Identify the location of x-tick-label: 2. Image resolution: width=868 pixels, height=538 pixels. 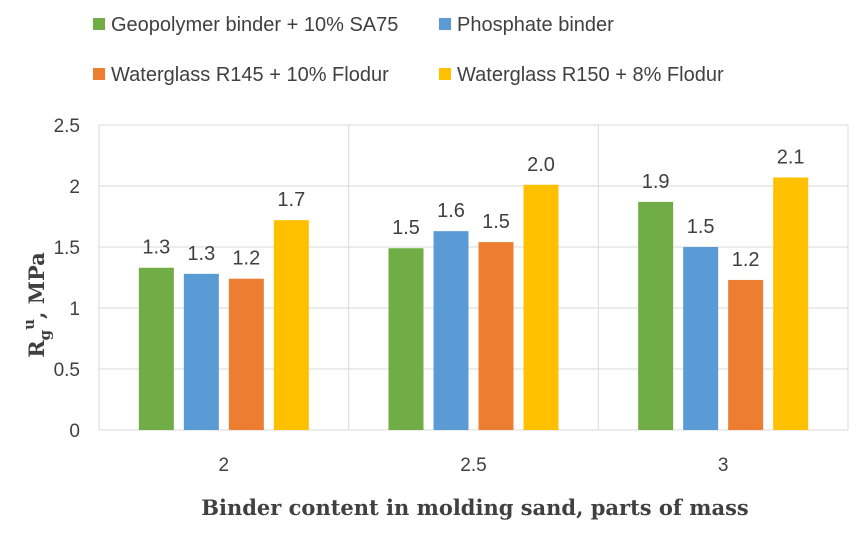
(224, 465).